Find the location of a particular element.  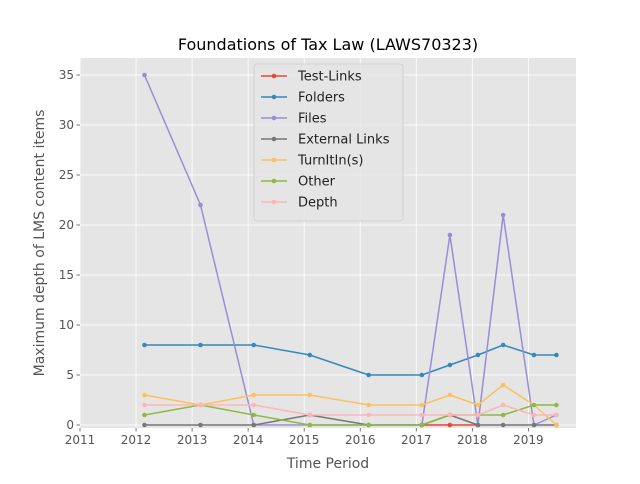

legend-item: Test-Links is located at coordinates (311, 77).